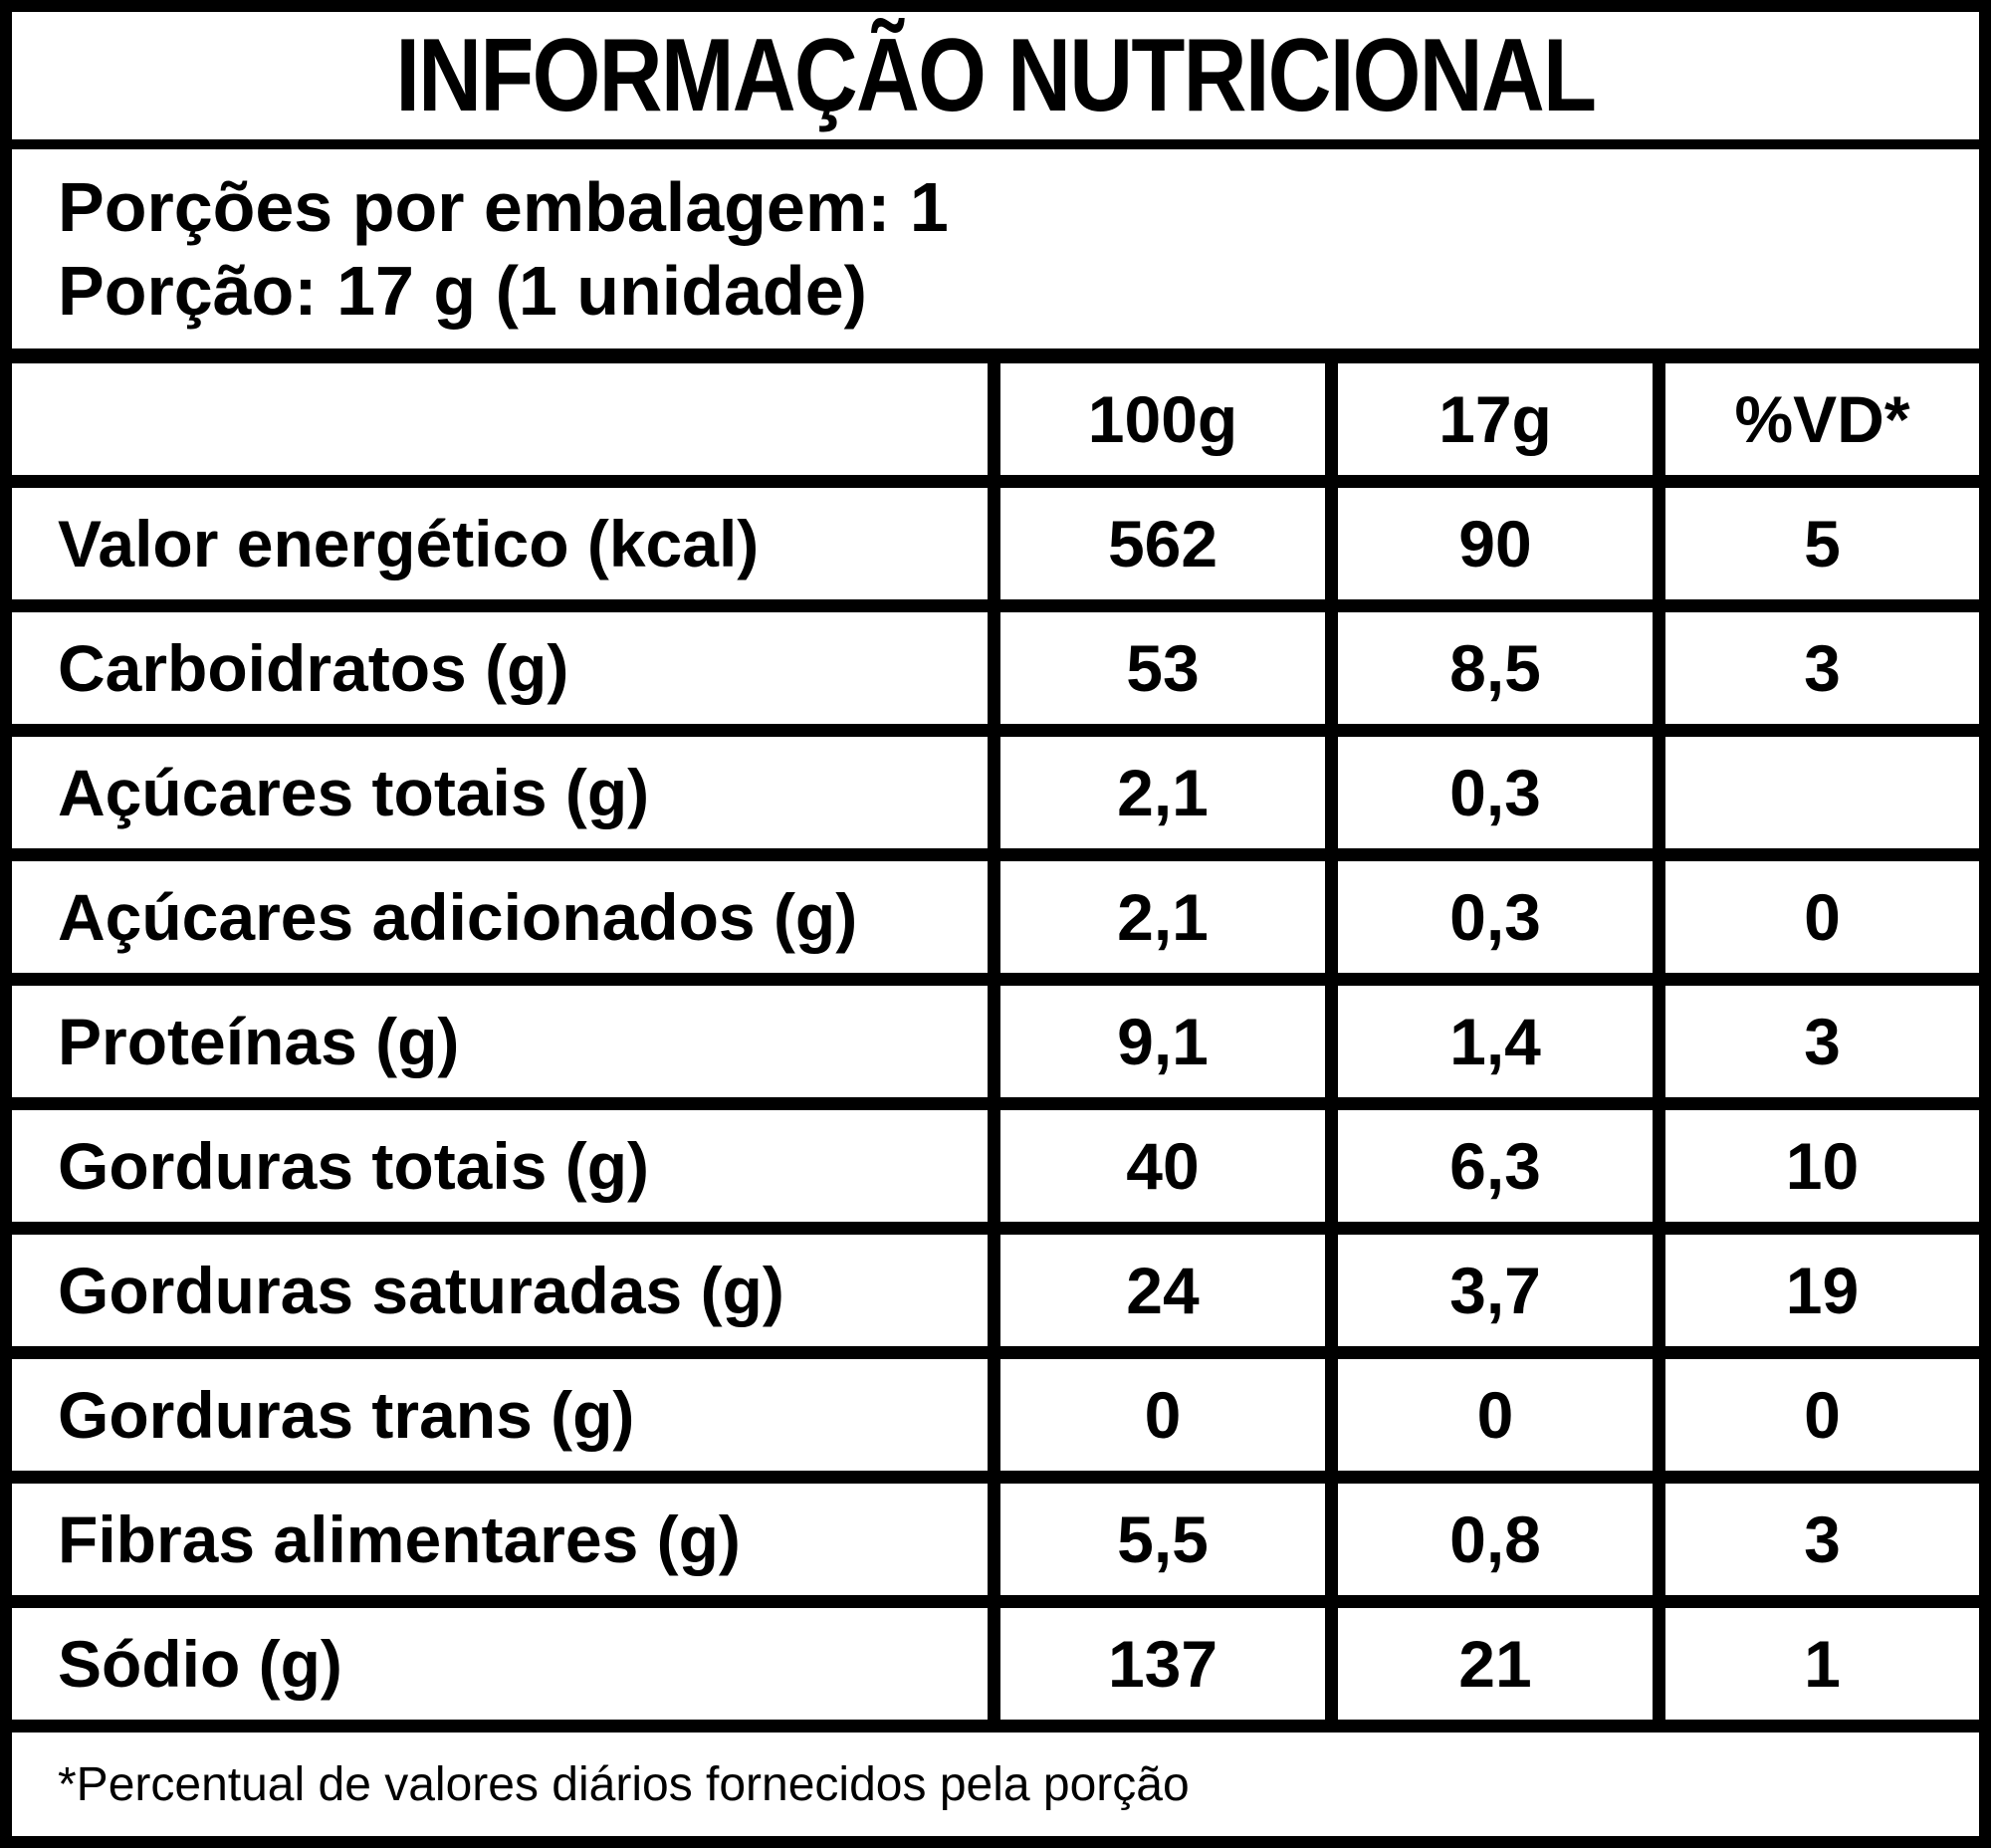  I want to click on label-header: INFORMAÇÃO NUTRICIONAL, so click(995, 75).